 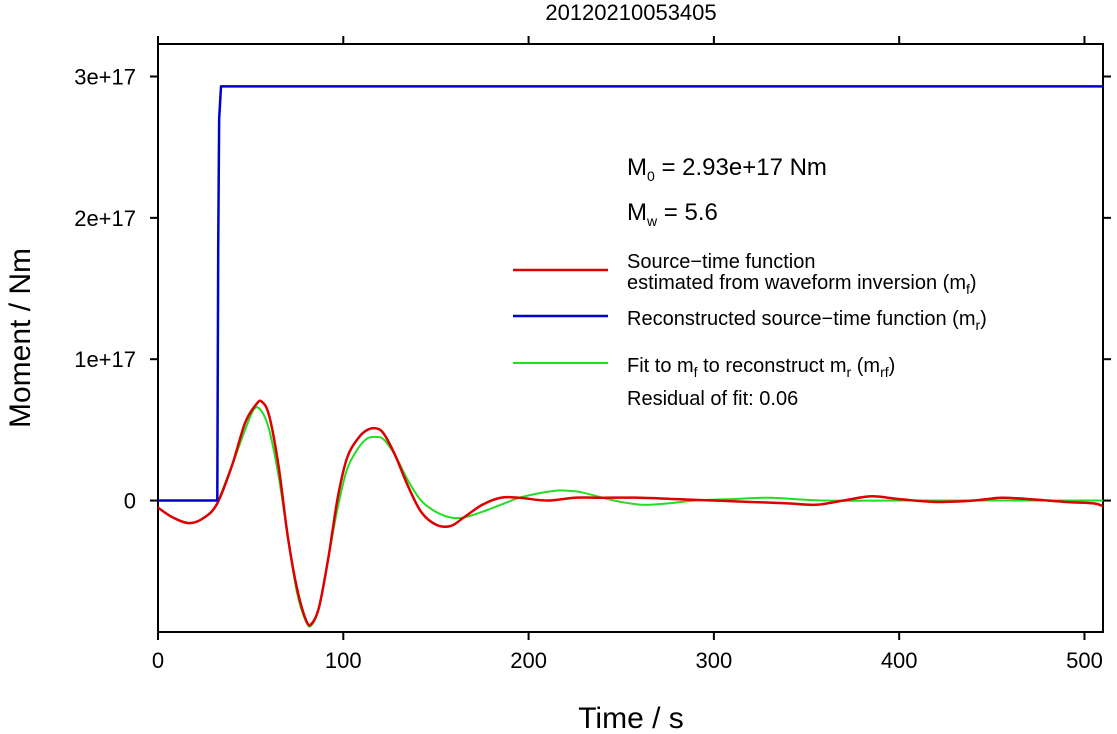 What do you see at coordinates (802, 284) in the screenshot?
I see `legend-entry-red-line2: estimated from waveform inversion (mf)` at bounding box center [802, 284].